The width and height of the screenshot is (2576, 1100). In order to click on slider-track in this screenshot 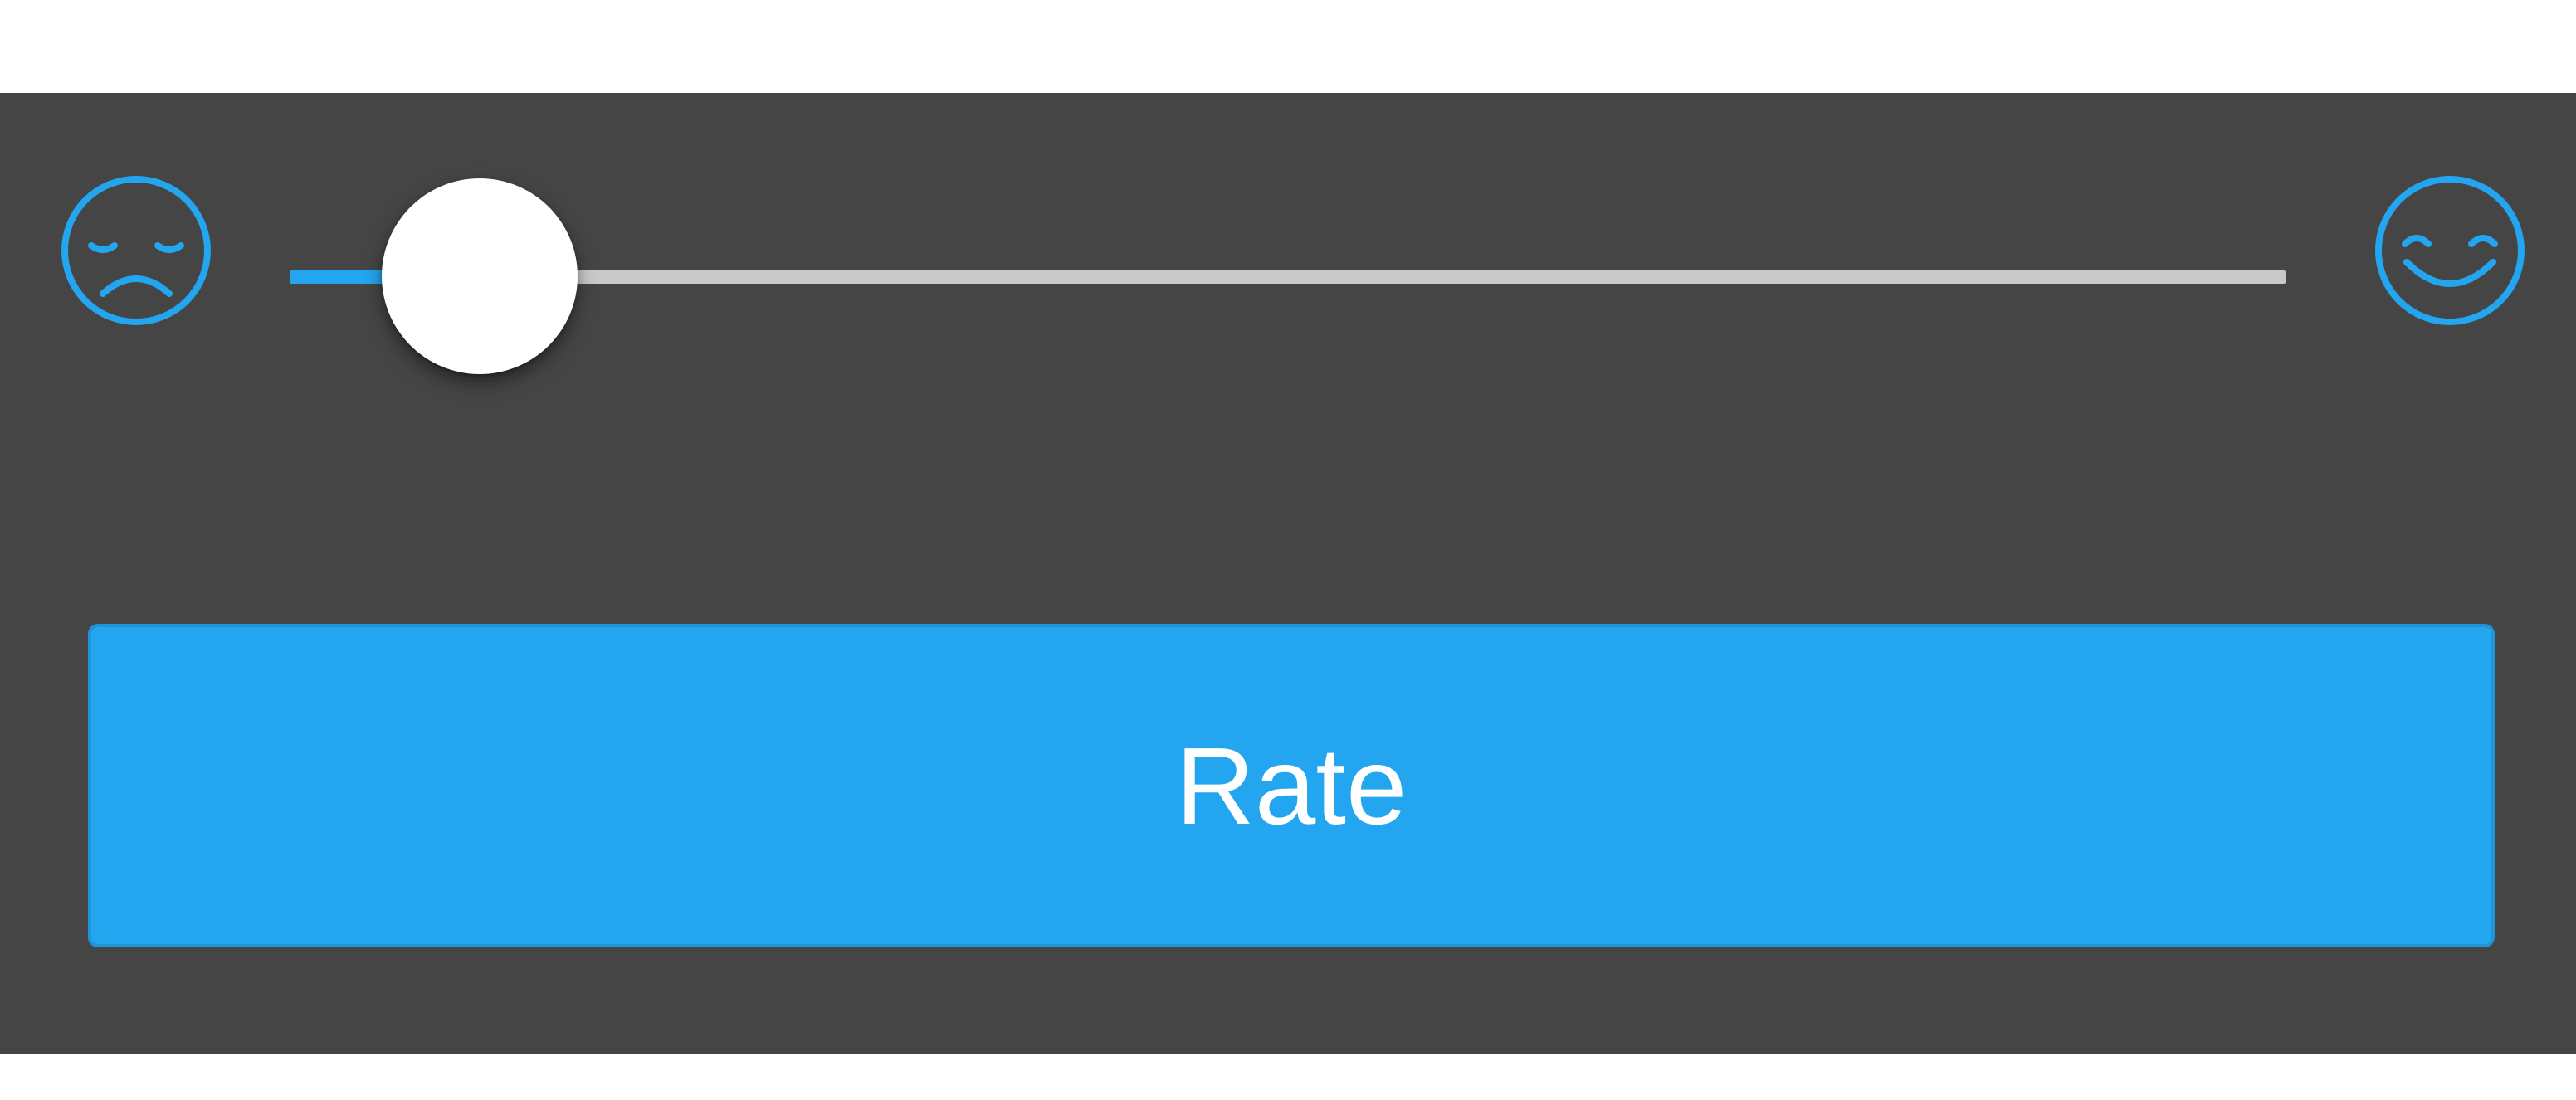, I will do `click(1288, 277)`.